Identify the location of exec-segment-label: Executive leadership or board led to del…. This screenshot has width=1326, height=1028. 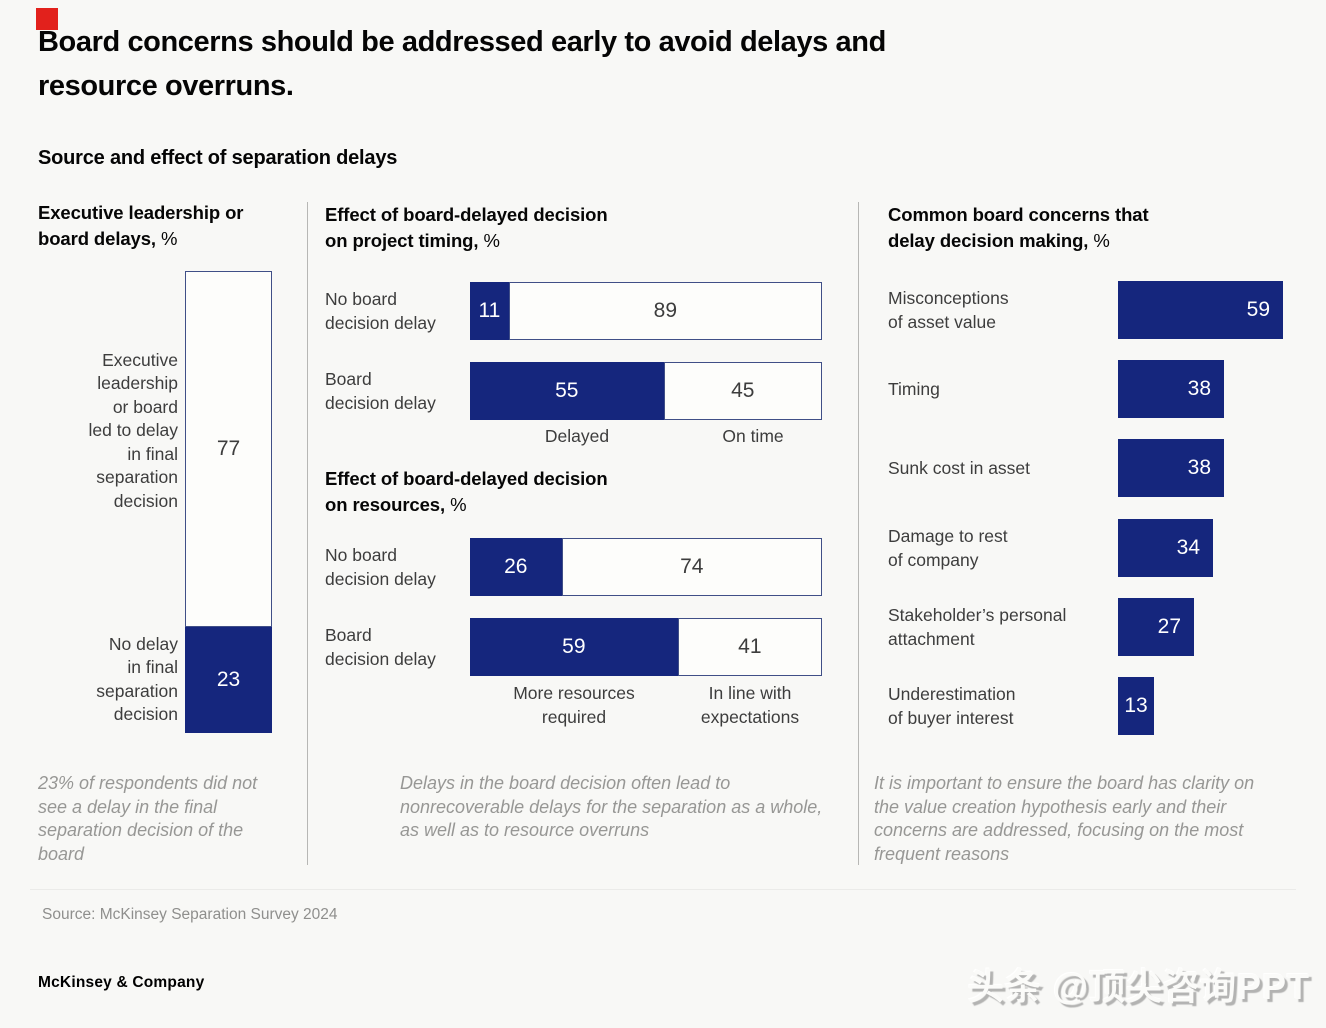
(133, 430).